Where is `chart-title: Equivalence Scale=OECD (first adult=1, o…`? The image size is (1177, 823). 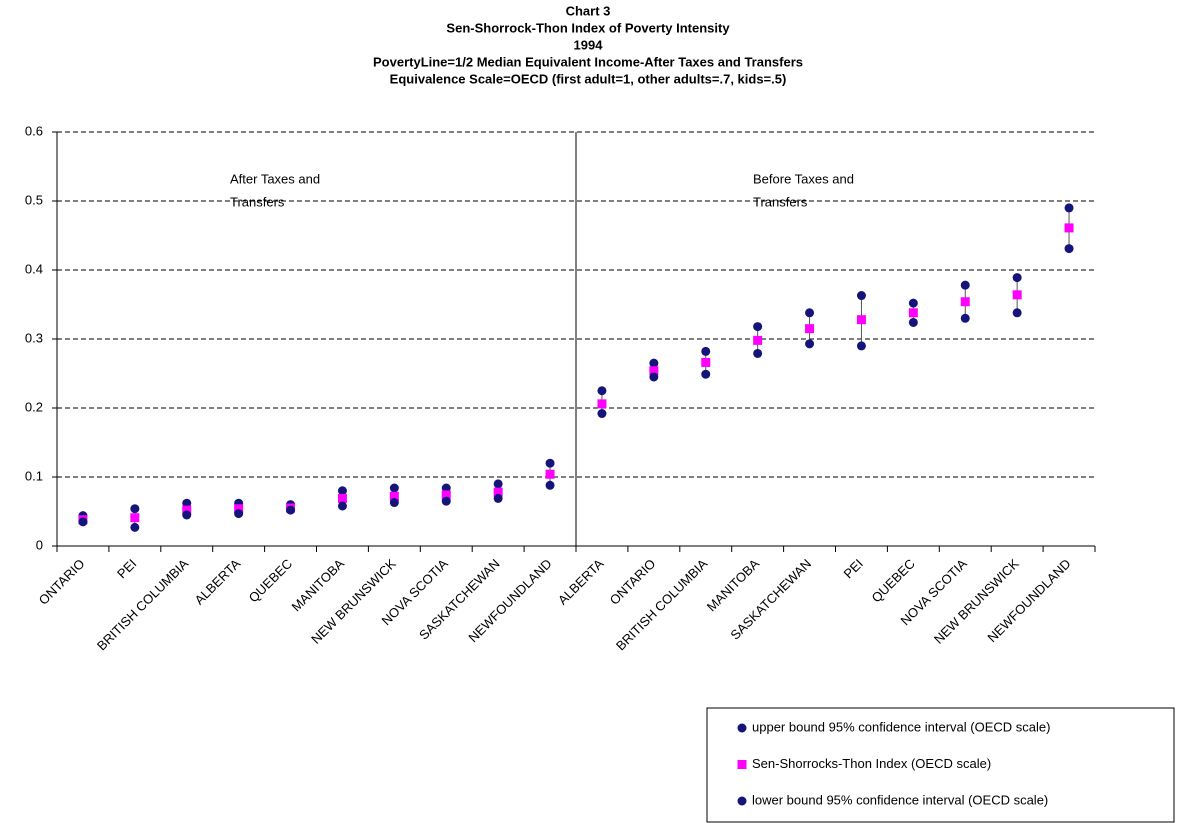 chart-title: Equivalence Scale=OECD (first adult=1, o… is located at coordinates (588, 78).